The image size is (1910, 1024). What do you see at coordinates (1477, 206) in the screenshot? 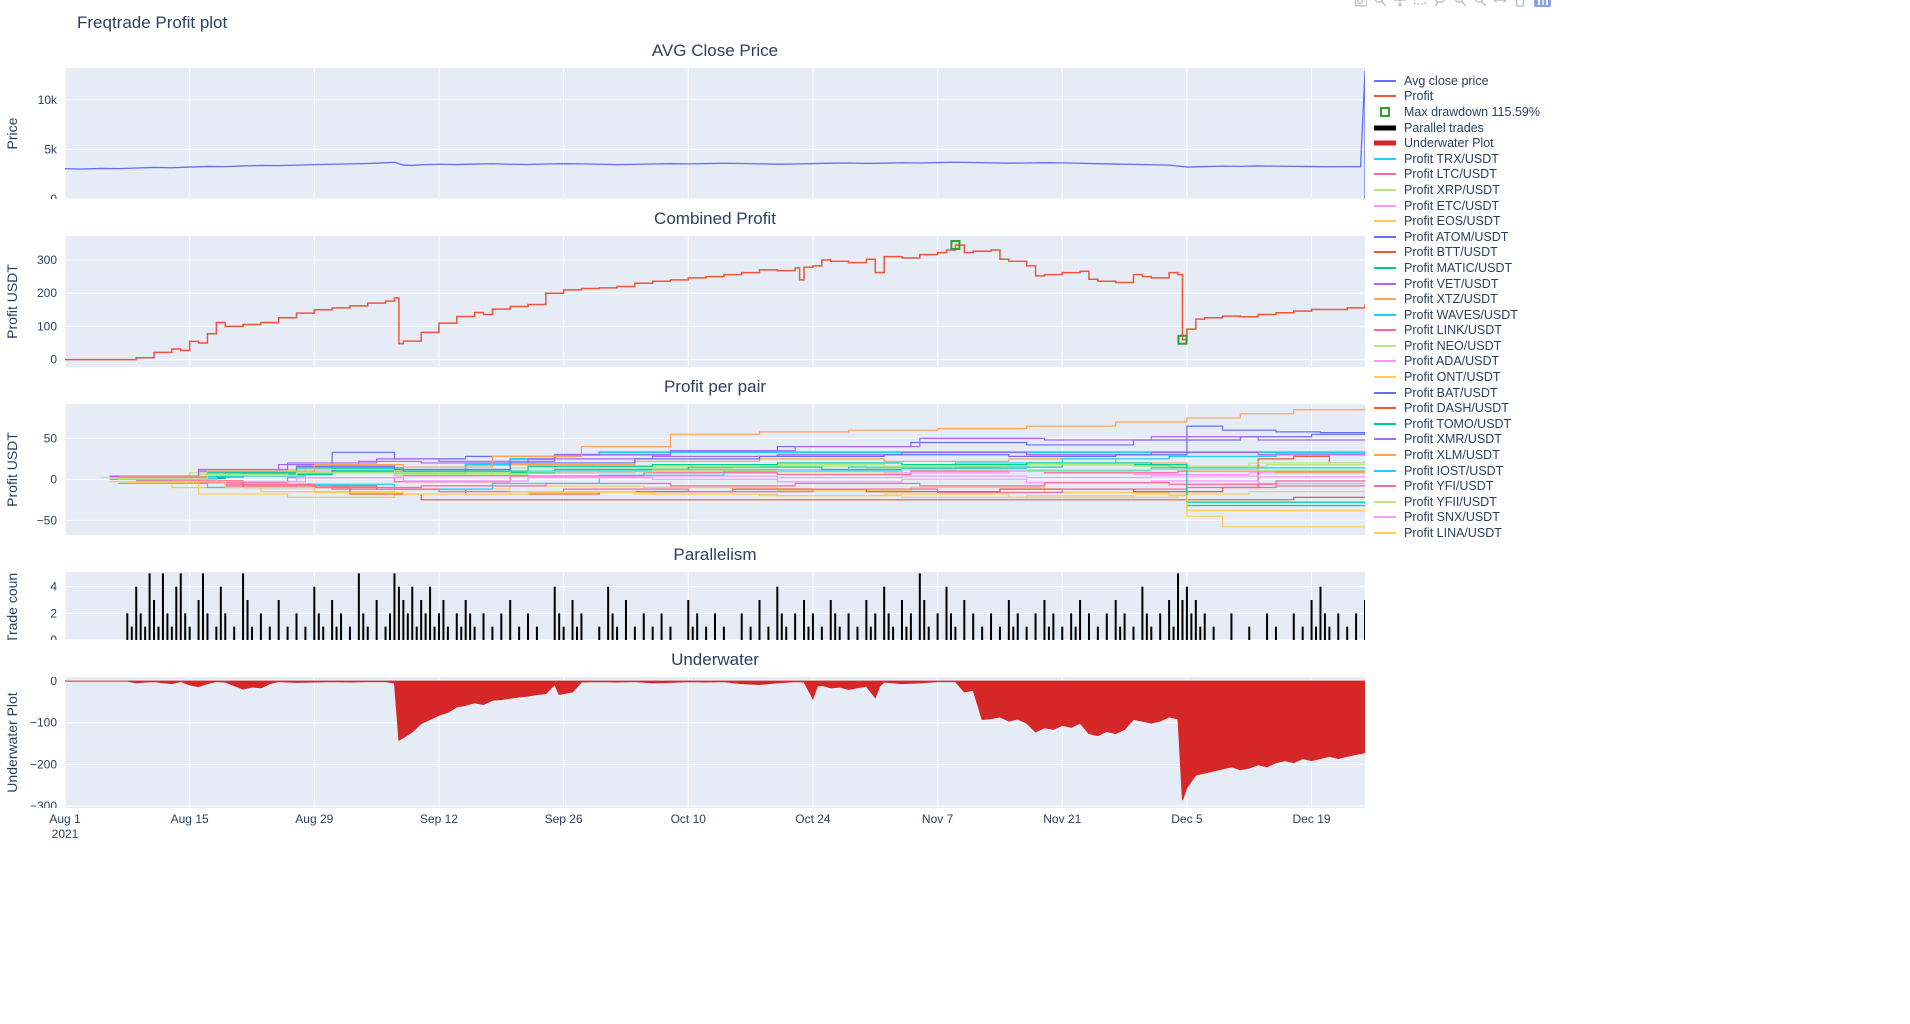
I see `legend-item: Profit ETC/USDT` at bounding box center [1477, 206].